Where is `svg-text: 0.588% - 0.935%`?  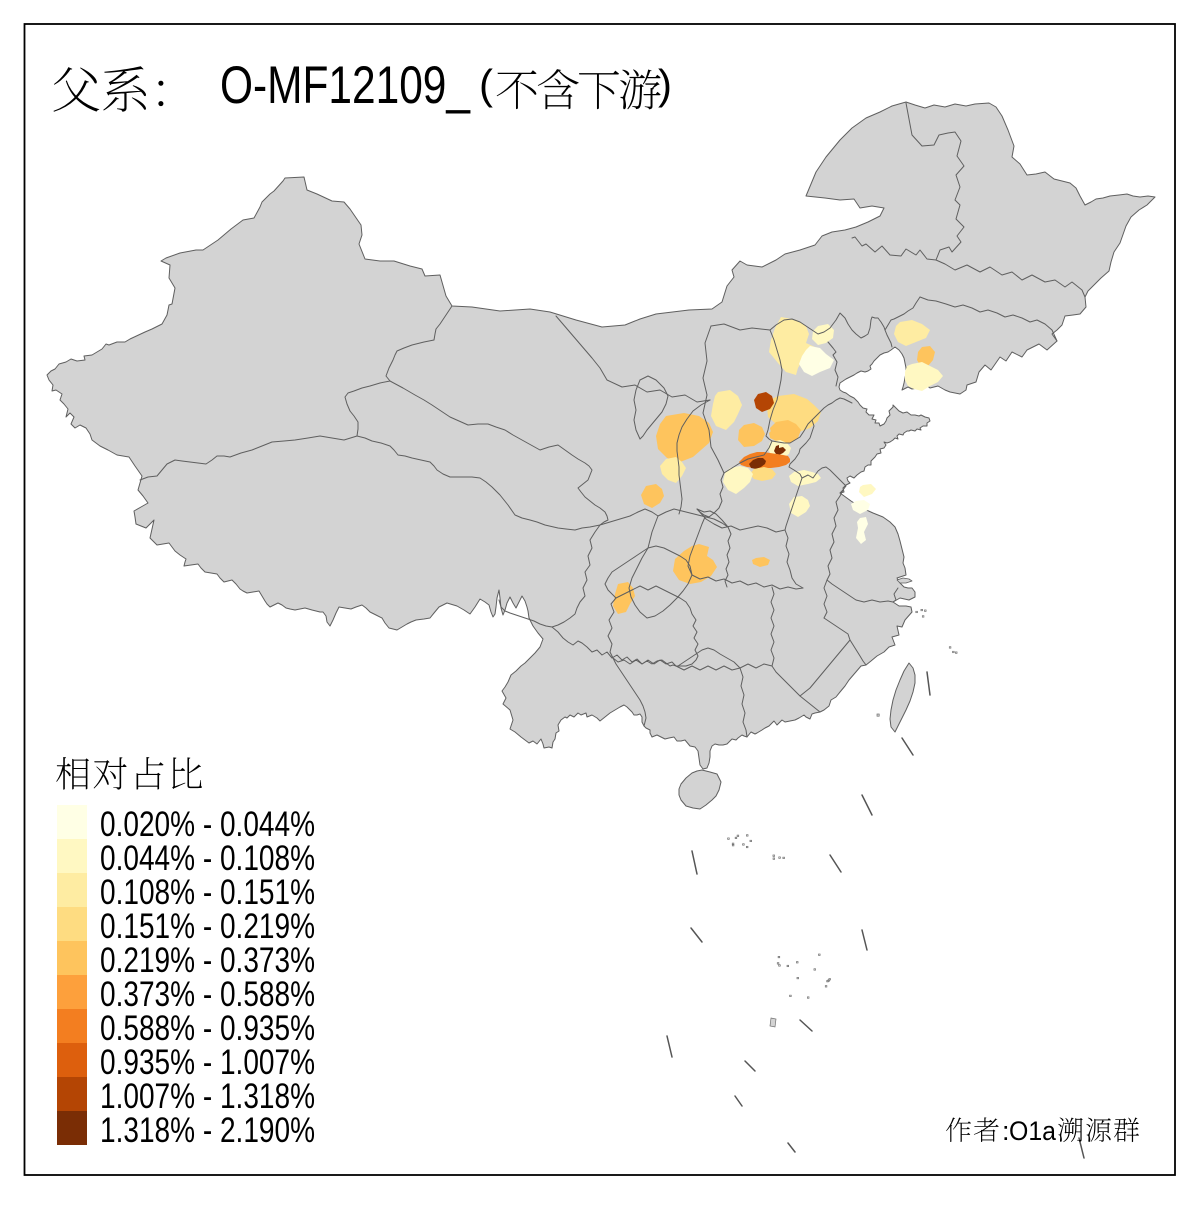 svg-text: 0.588% - 0.935% is located at coordinates (207, 1028).